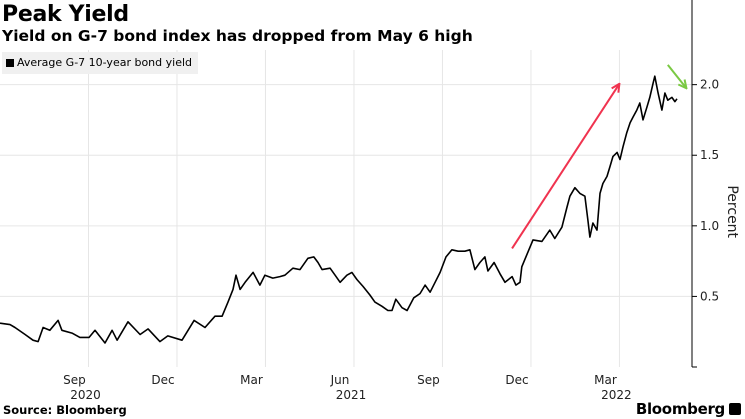  Describe the element at coordinates (105, 62) in the screenshot. I see `legend-label: Average G-7 10-year bond yield` at that location.